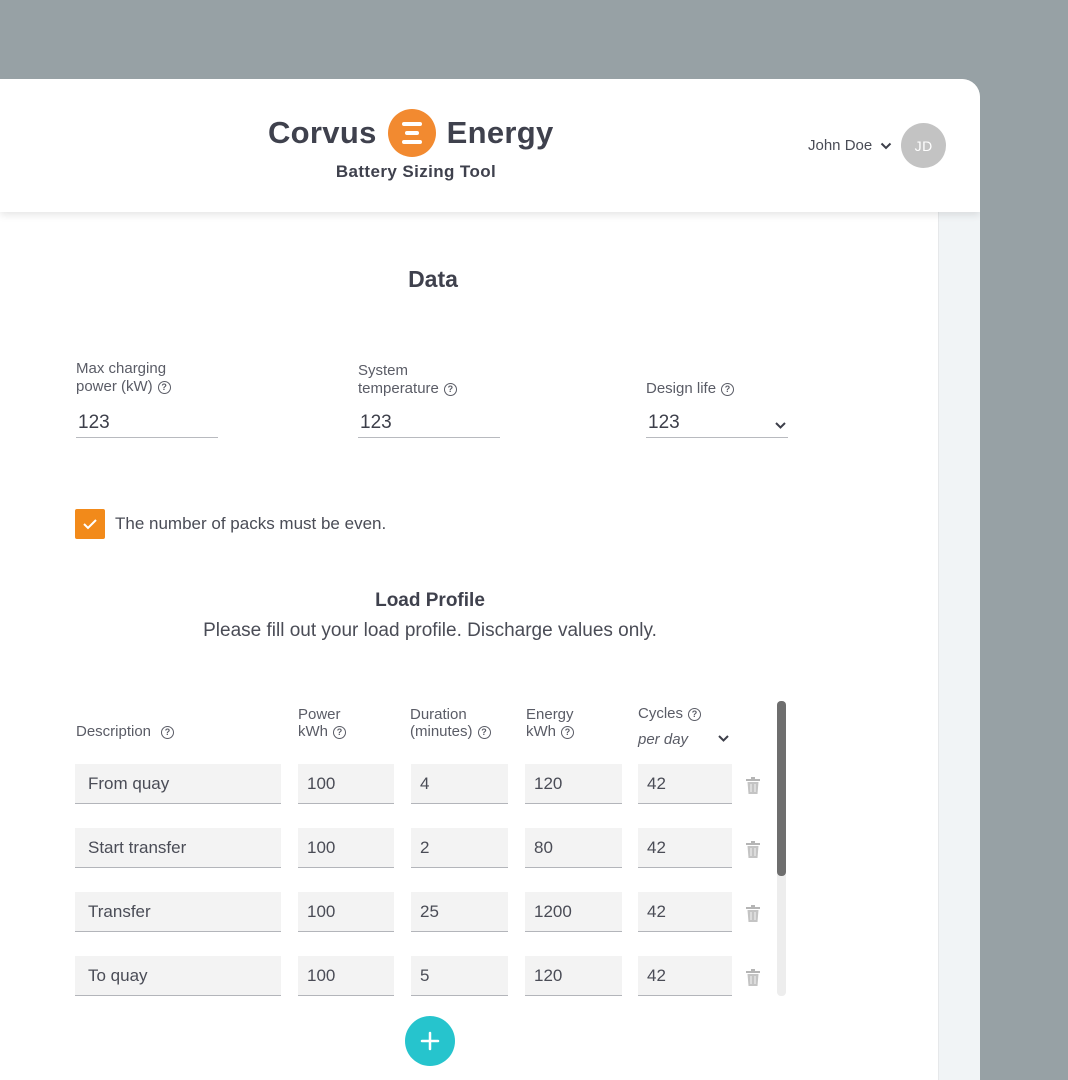 This screenshot has width=1068, height=1080. I want to click on header-line1: Power, so click(319, 714).